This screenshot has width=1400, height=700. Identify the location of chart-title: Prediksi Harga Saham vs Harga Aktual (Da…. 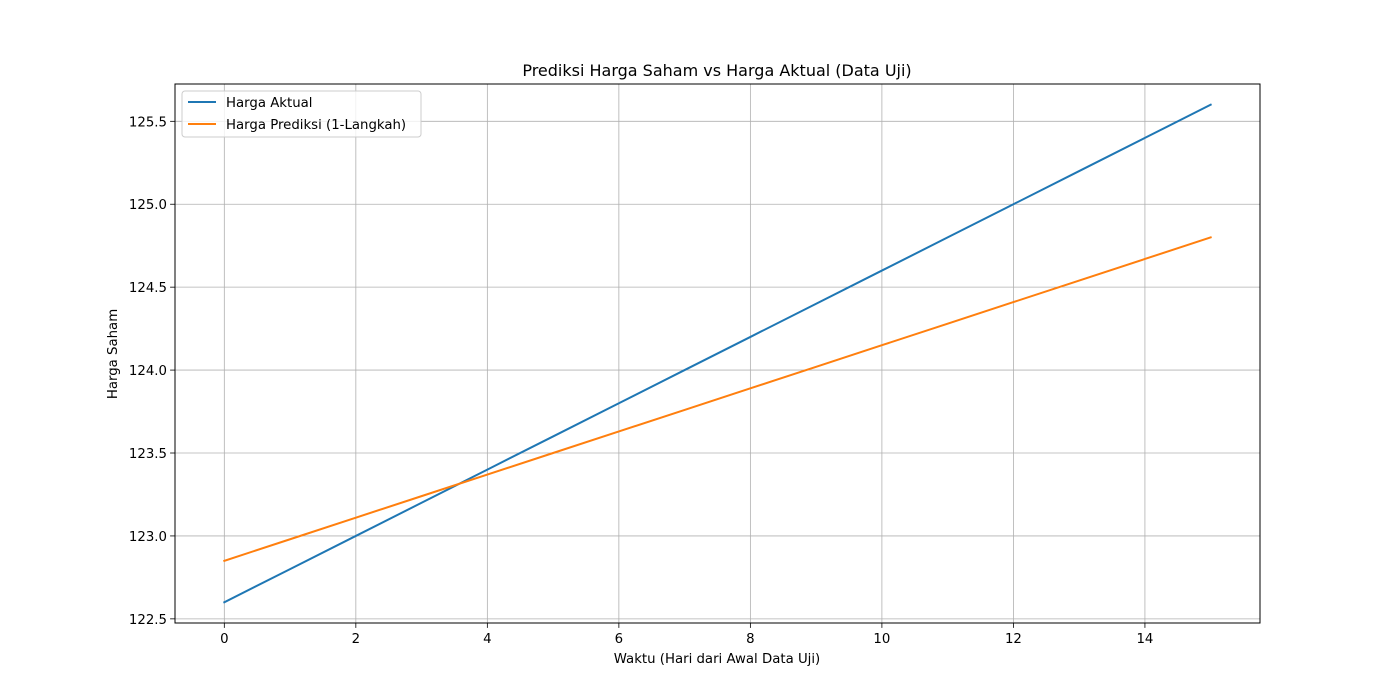
(716, 70).